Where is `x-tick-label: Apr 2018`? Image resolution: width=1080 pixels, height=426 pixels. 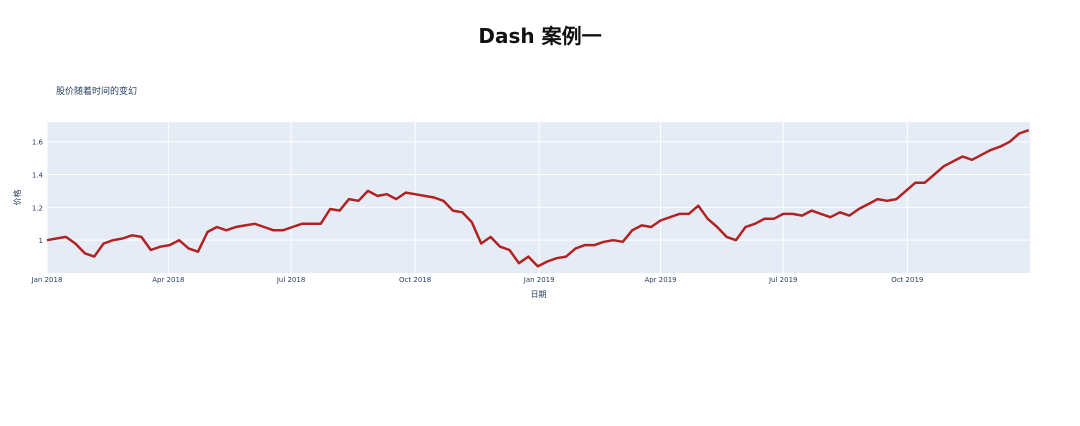 x-tick-label: Apr 2018 is located at coordinates (168, 280).